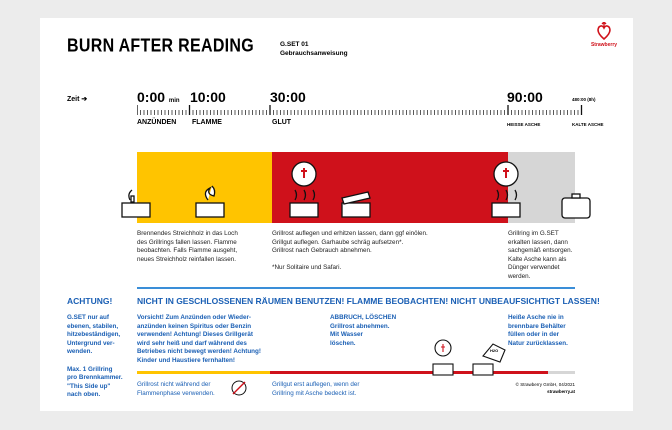 The height and width of the screenshot is (430, 672). I want to click on timeline-label-text: Zeit, so click(73, 99).